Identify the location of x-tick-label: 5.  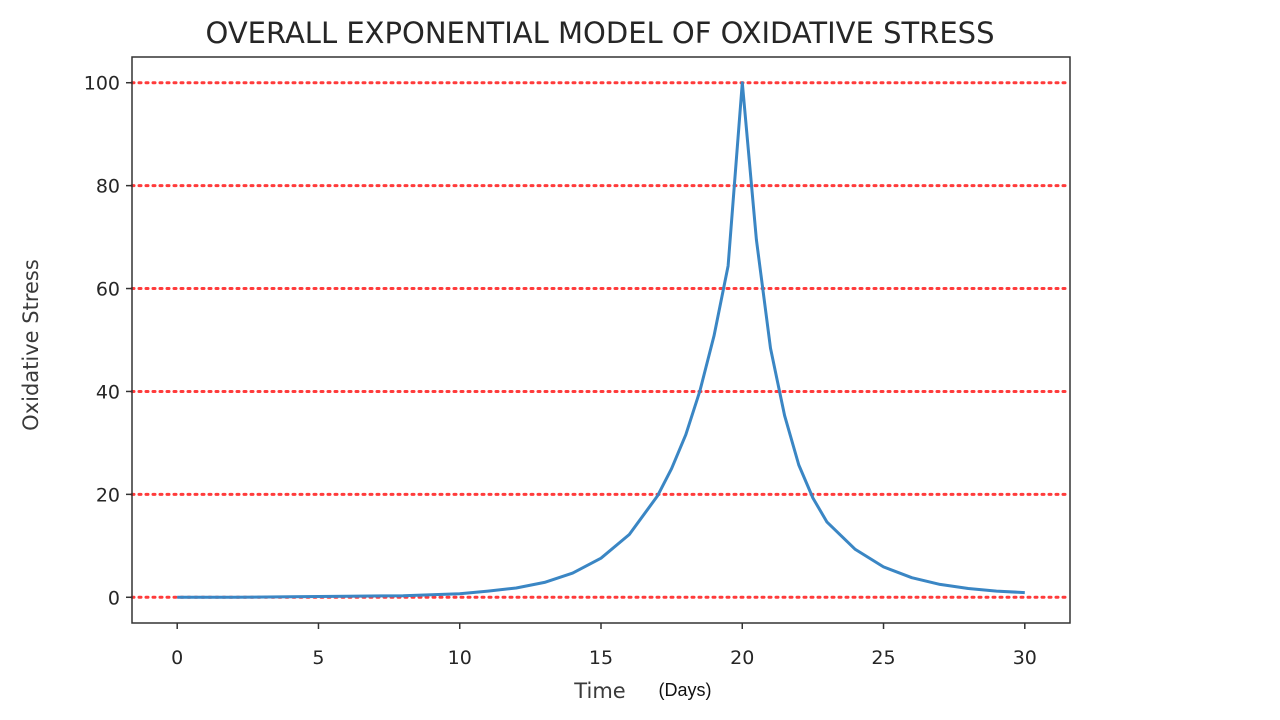
(318, 658).